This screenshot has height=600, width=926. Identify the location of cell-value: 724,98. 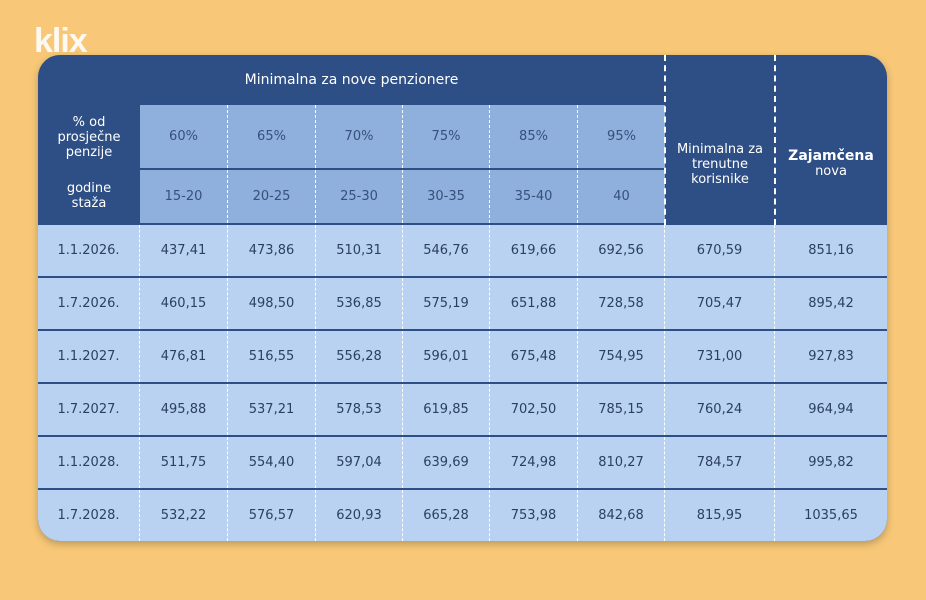
(534, 462).